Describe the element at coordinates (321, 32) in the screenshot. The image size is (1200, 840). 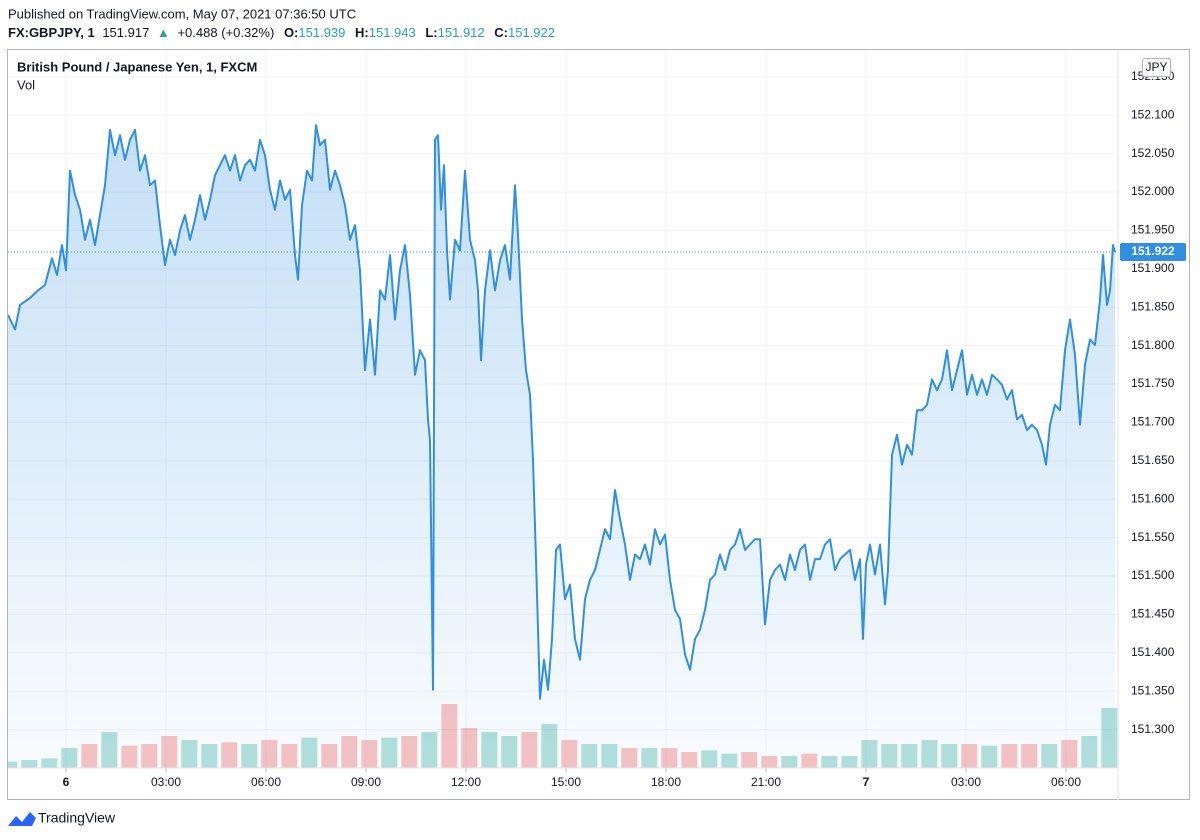
I see `open: 151.939` at that location.